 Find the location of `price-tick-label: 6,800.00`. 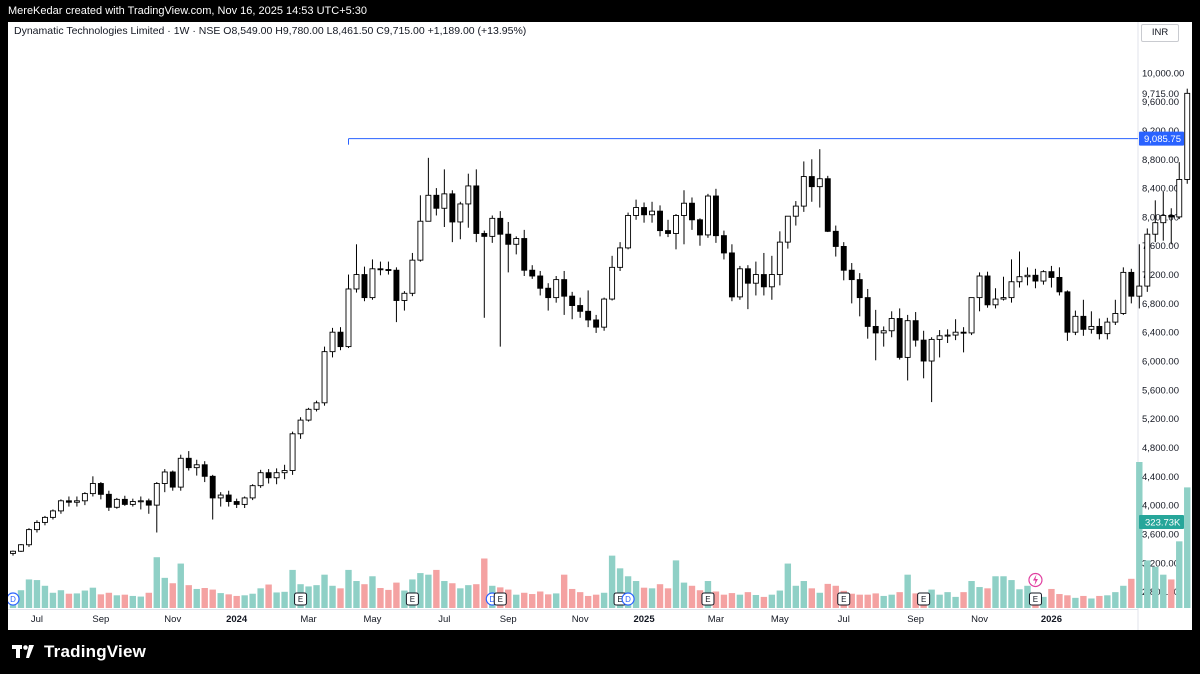

price-tick-label: 6,800.00 is located at coordinates (1160, 304).